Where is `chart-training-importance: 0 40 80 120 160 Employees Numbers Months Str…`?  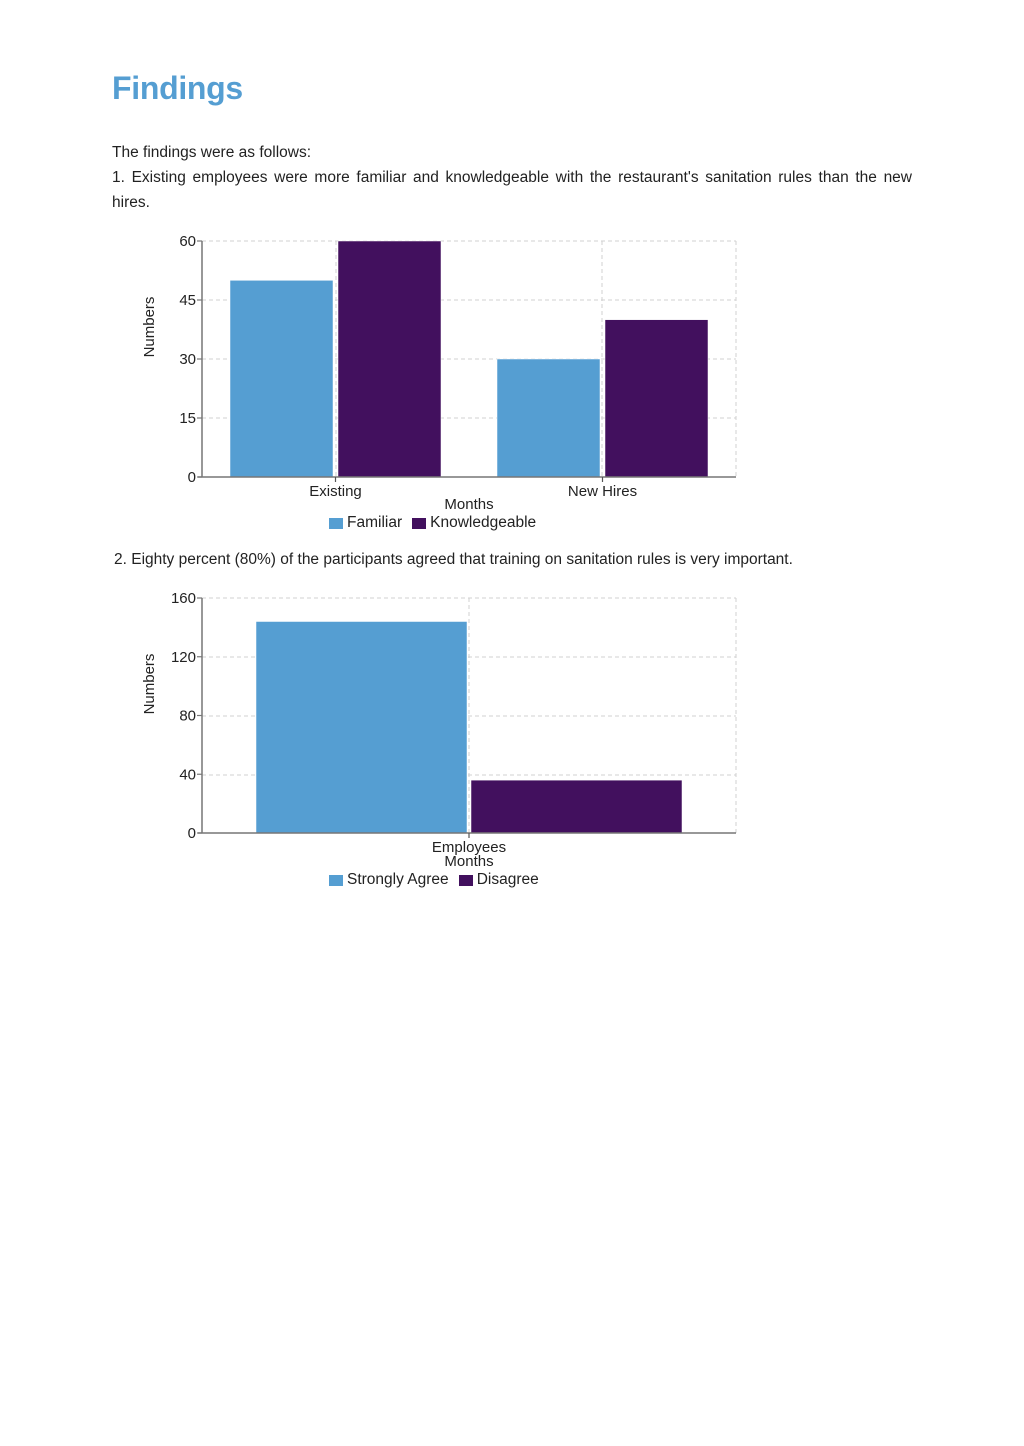 chart-training-importance: 0 40 80 120 160 Employees Numbers Months Str… is located at coordinates (450, 740).